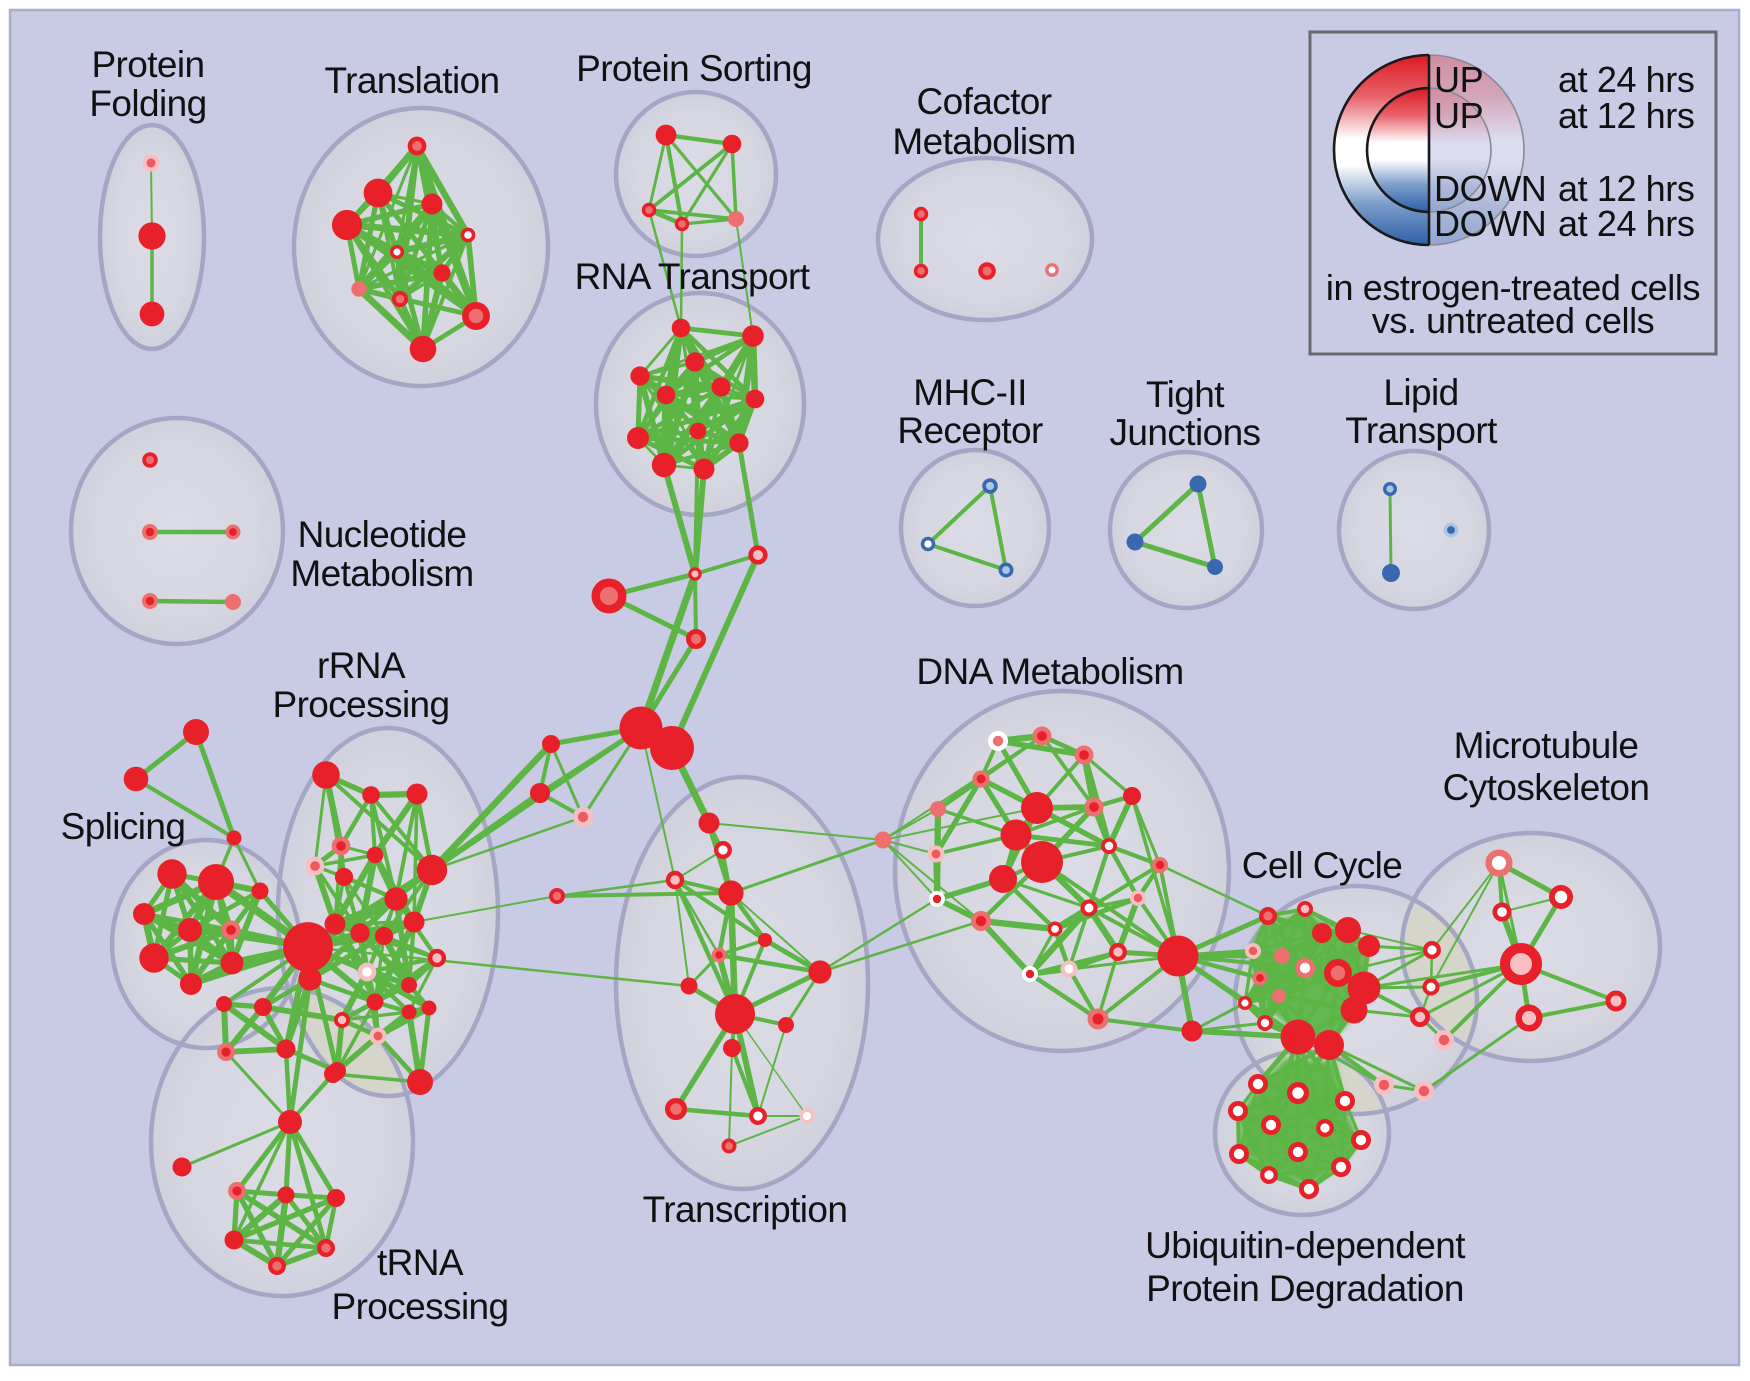  Describe the element at coordinates (1185, 432) in the screenshot. I see `svg-text: Junctions` at that location.